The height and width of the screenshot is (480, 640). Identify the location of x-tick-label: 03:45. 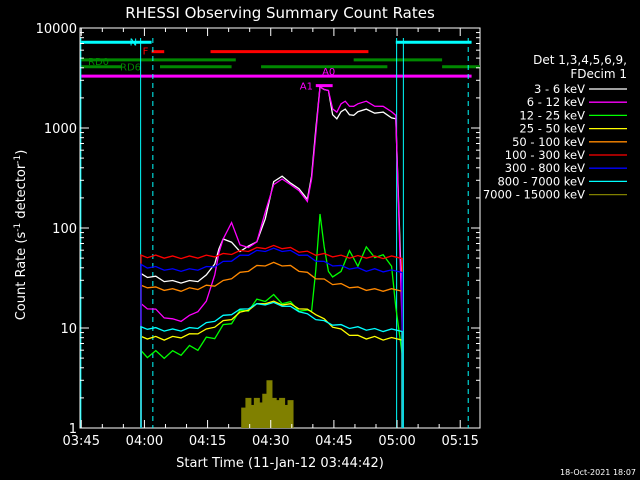
(81, 441).